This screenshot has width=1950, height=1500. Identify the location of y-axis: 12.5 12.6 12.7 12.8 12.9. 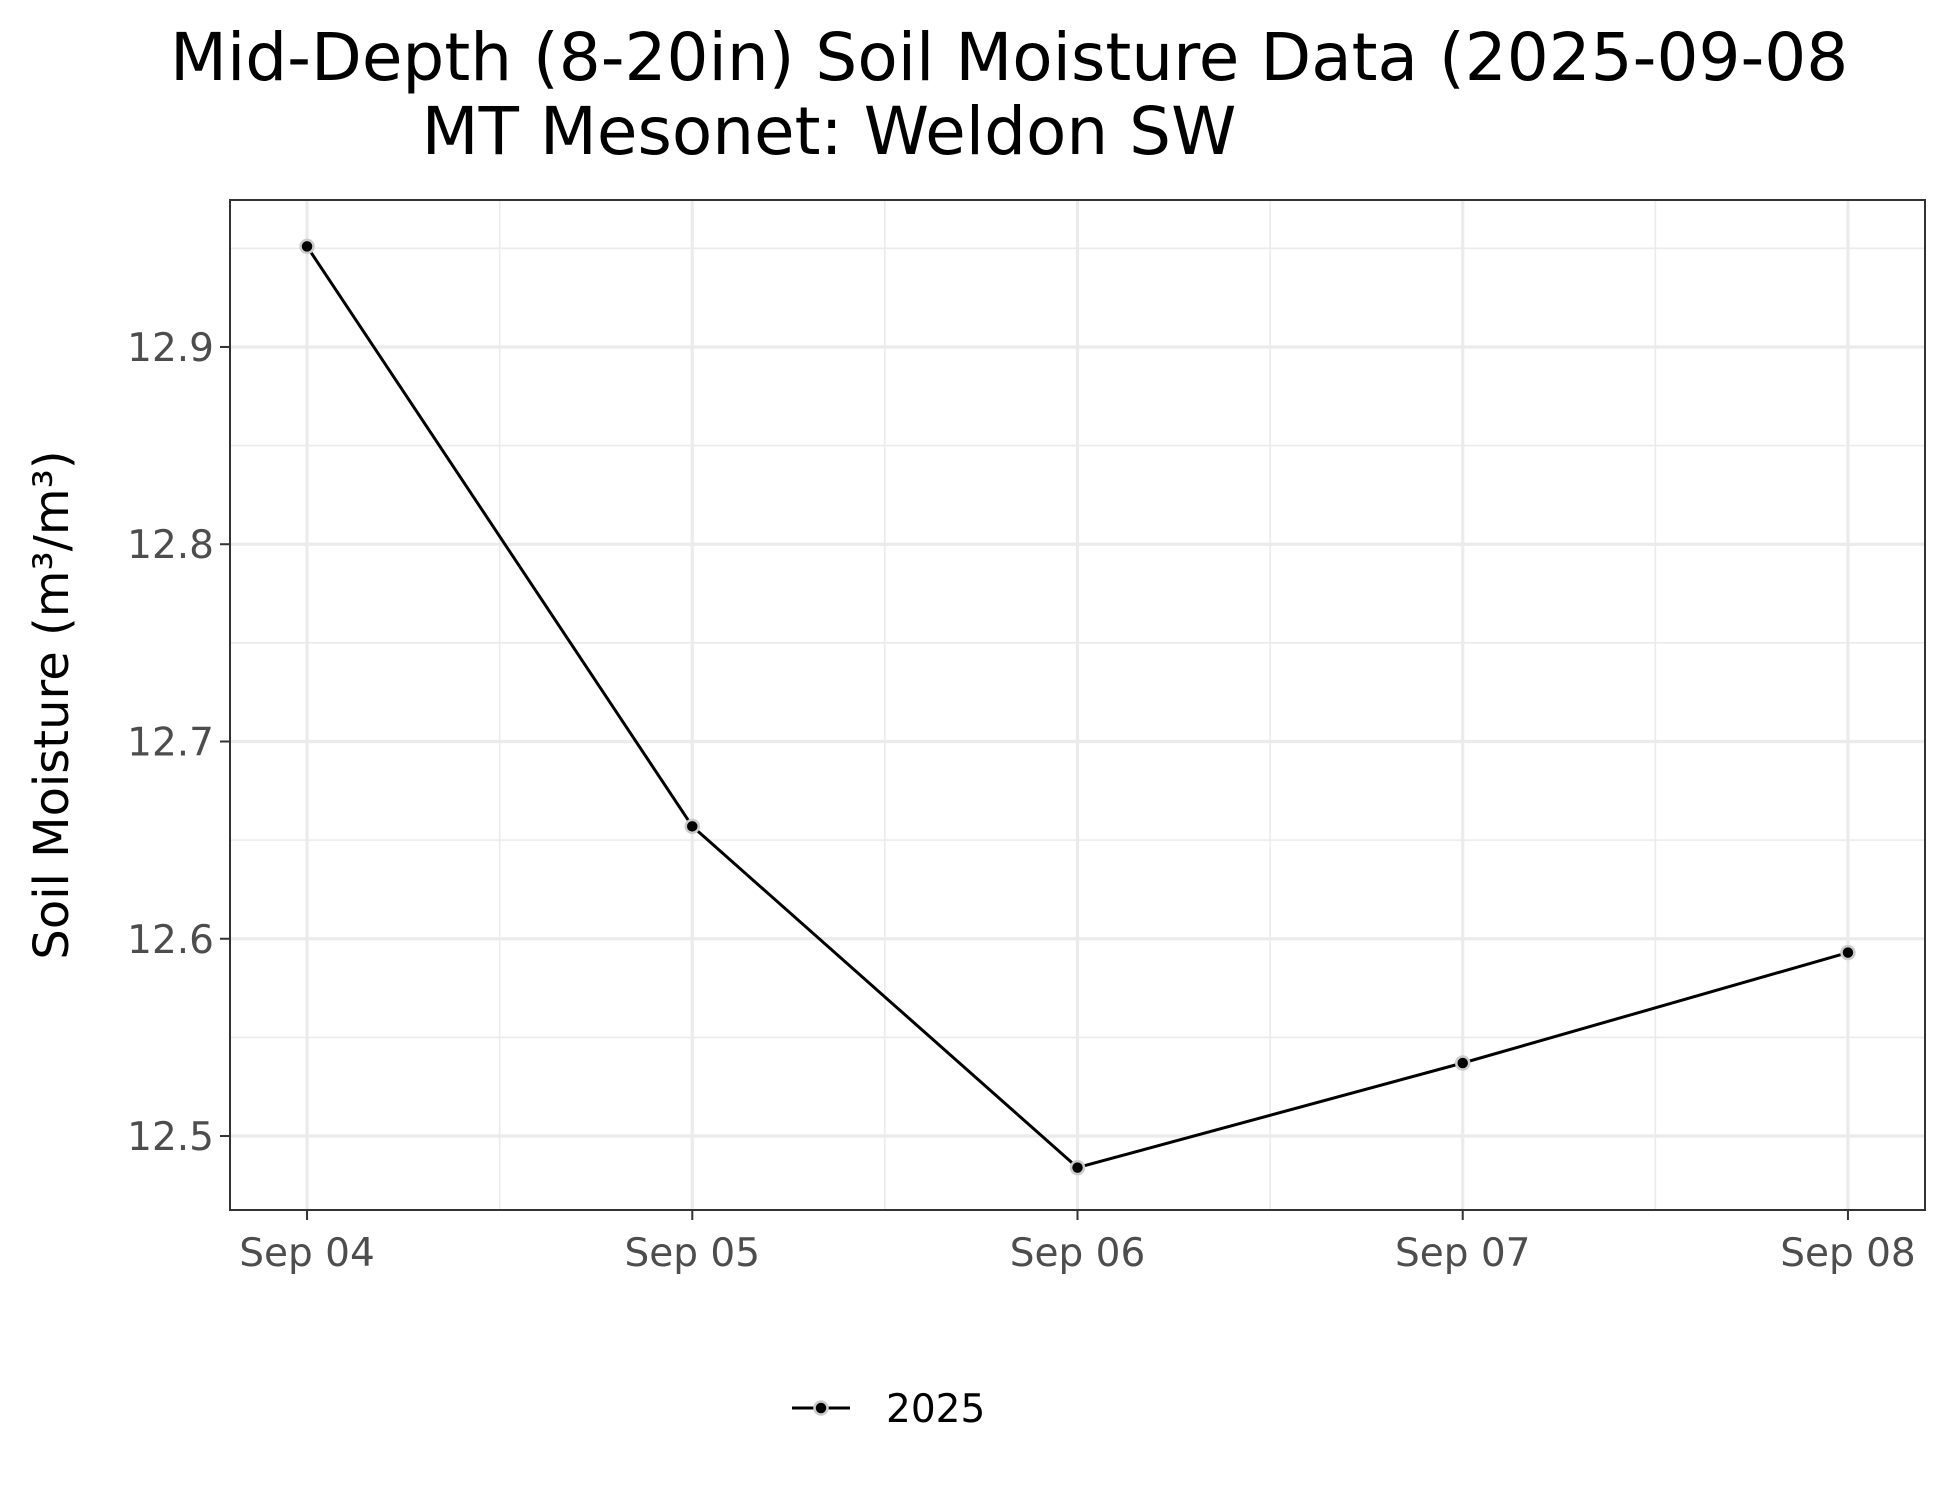
(178, 743).